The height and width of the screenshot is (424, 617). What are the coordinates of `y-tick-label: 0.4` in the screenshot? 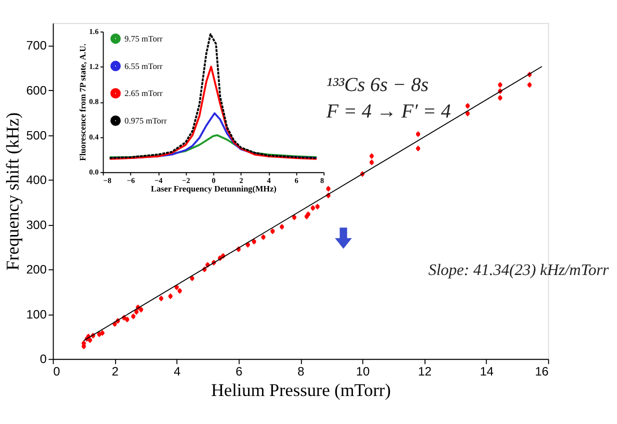 It's located at (94, 137).